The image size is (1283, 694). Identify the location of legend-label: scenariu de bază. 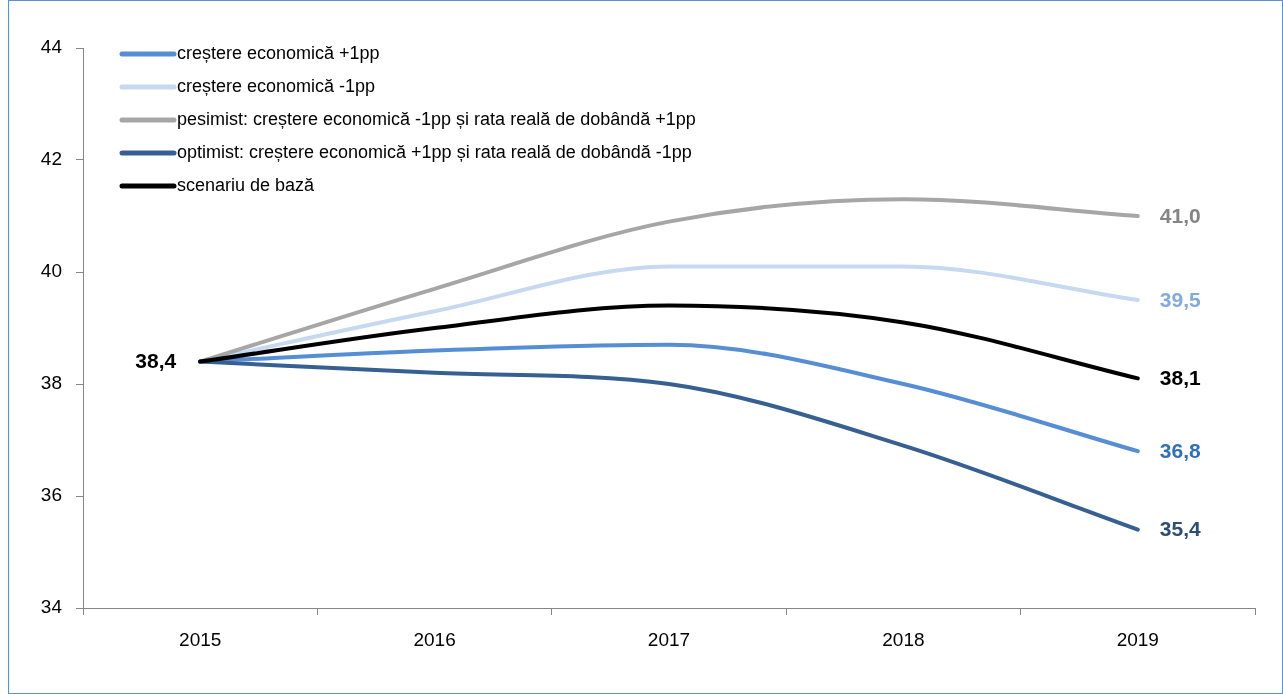
(246, 184).